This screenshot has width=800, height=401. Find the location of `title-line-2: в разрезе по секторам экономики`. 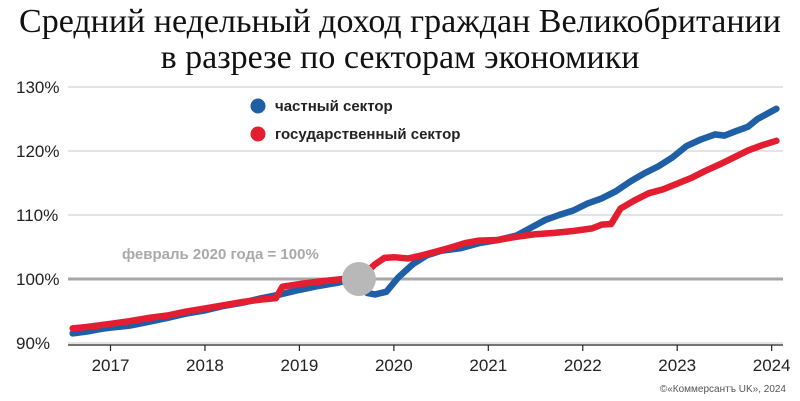

title-line-2: в разрезе по секторам экономики is located at coordinates (400, 57).